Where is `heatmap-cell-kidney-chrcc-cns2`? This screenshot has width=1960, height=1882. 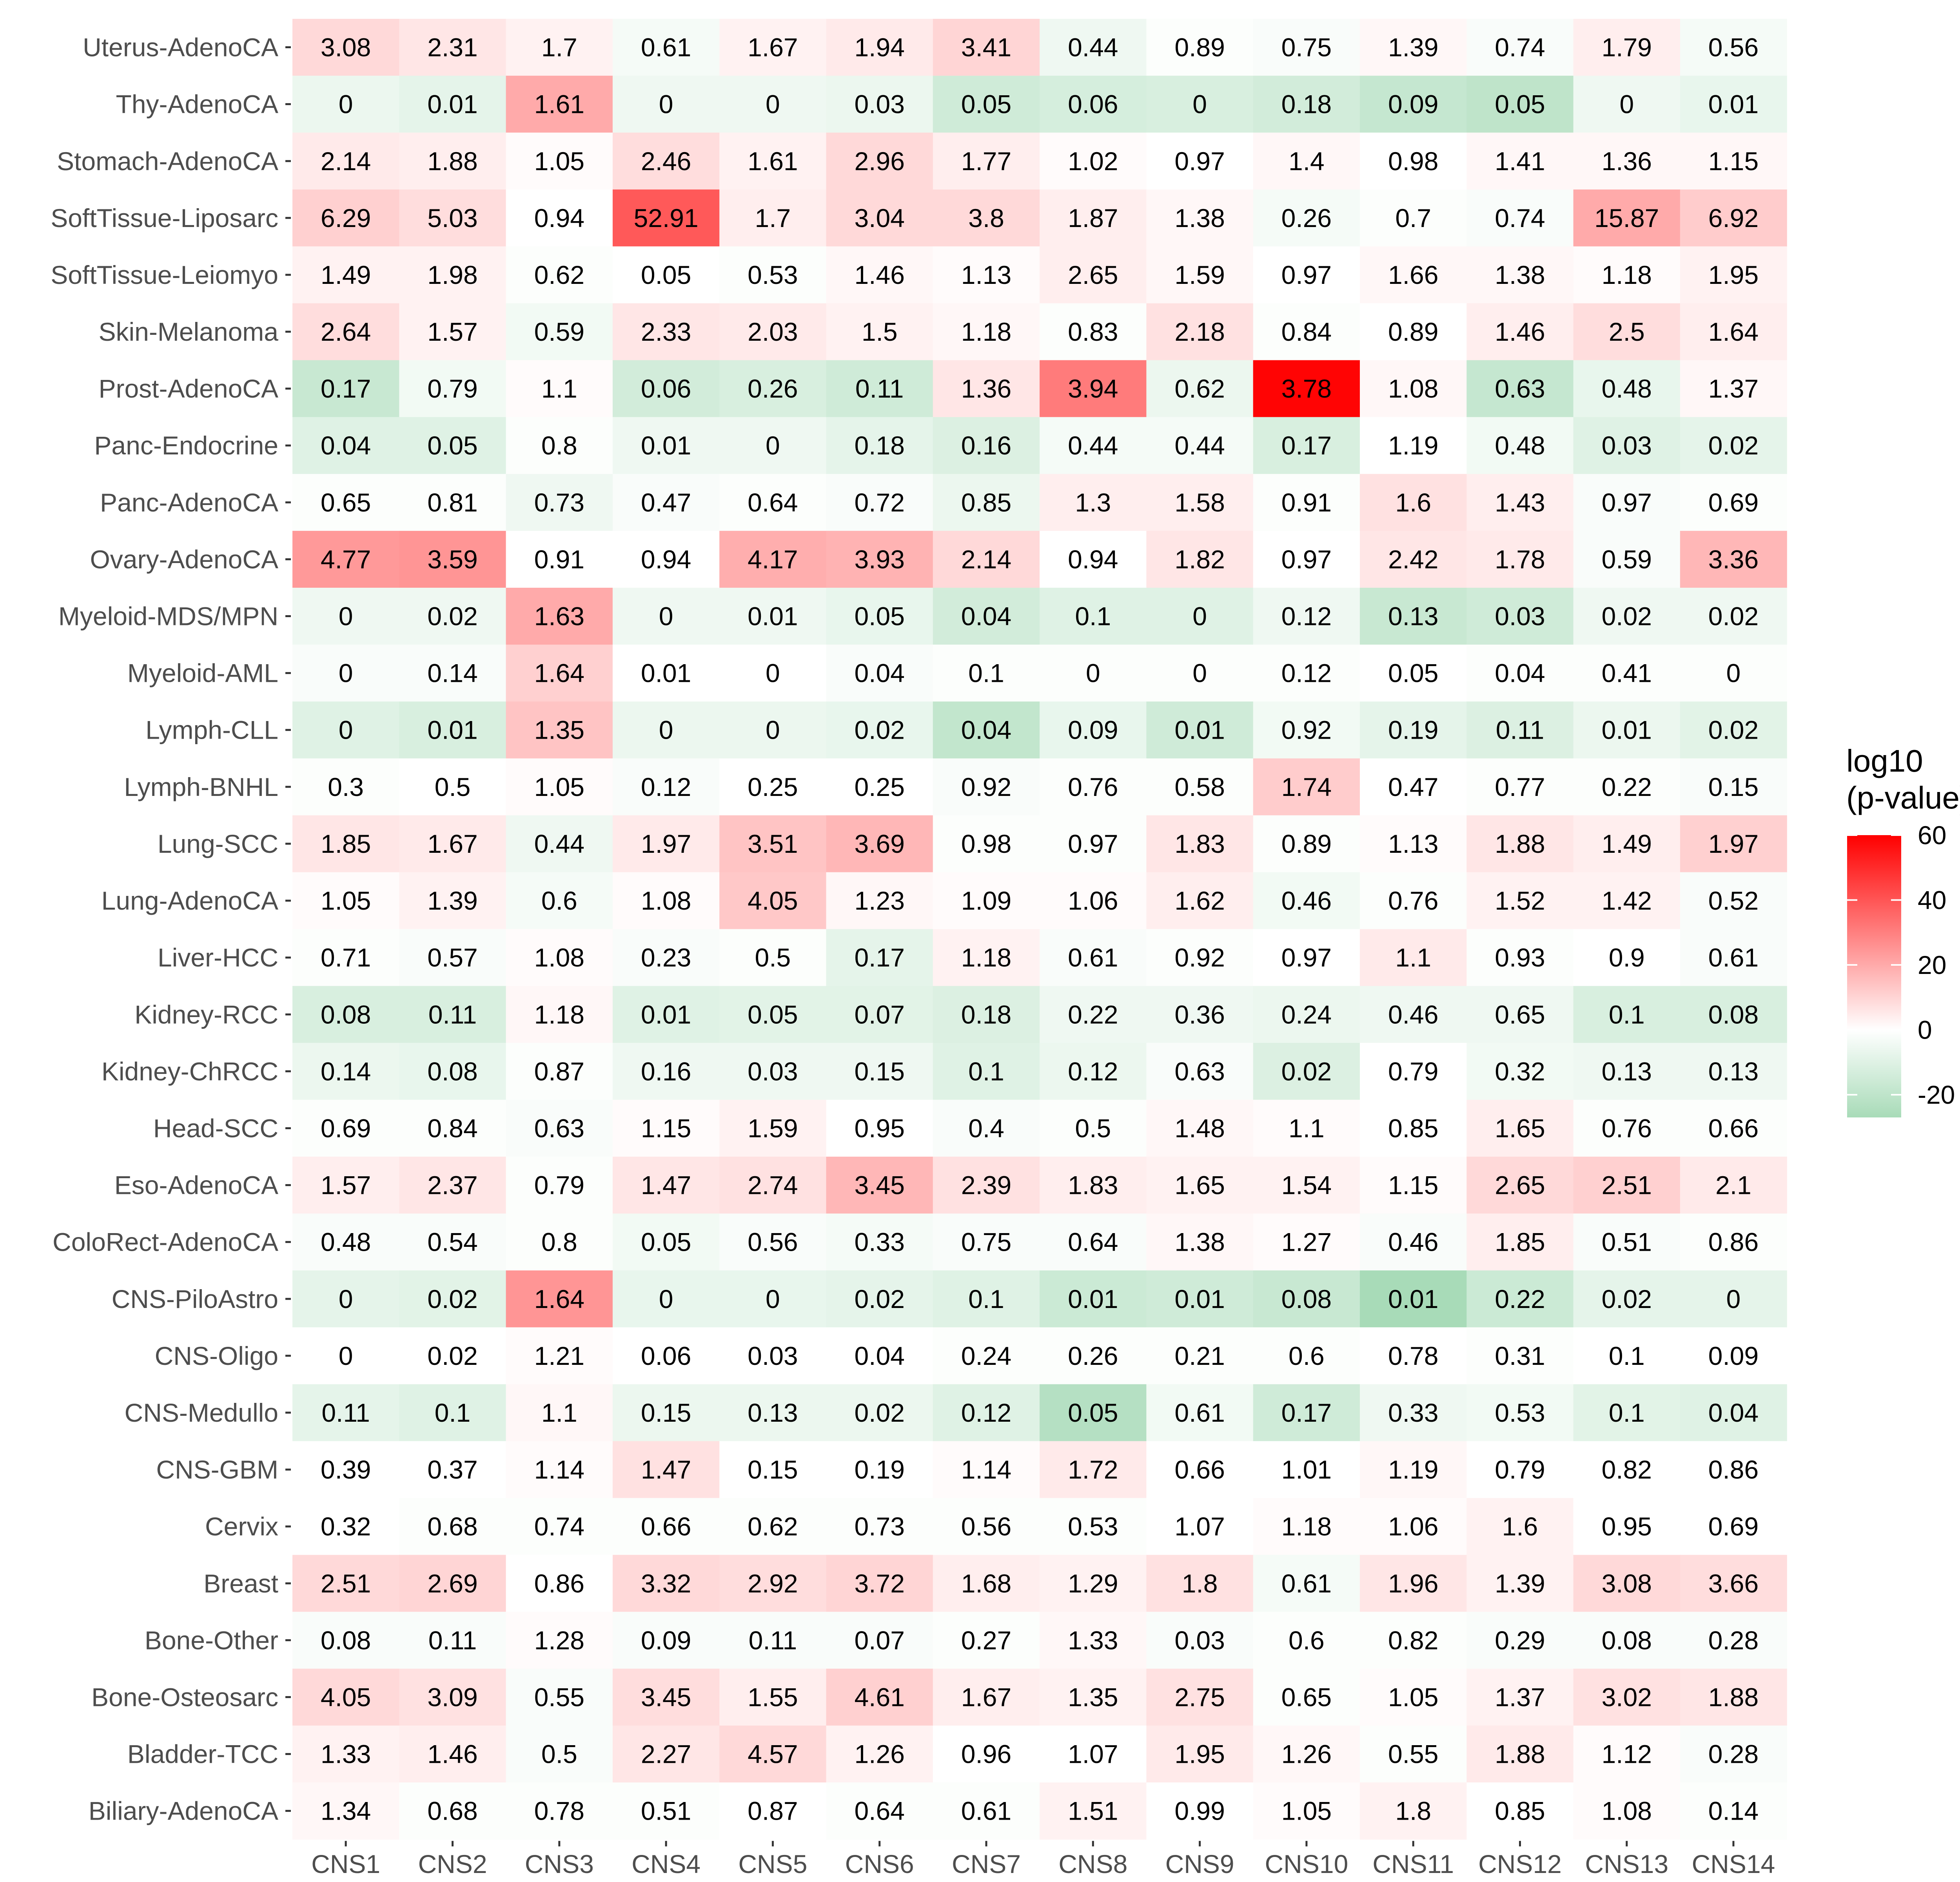
heatmap-cell-kidney-chrcc-cns2 is located at coordinates (453, 1071).